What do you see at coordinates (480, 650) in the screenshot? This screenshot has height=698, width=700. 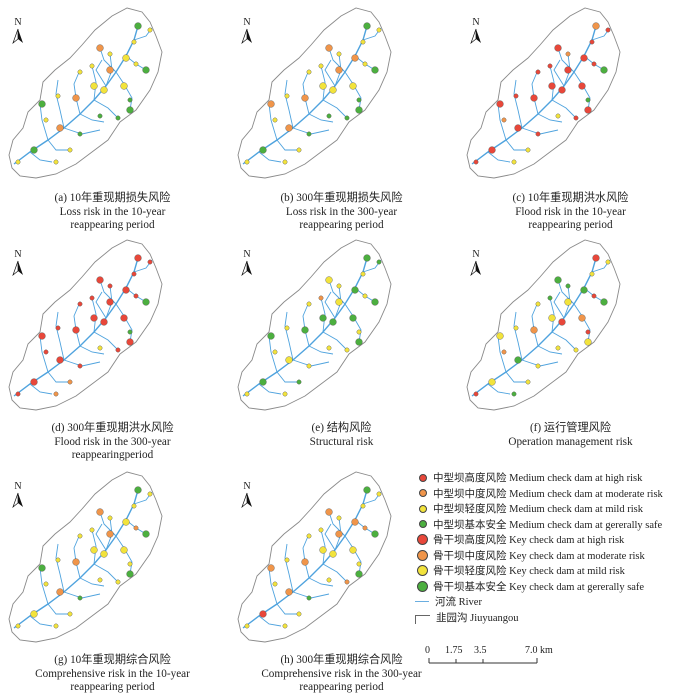 I see `scale-tick-label: 3.5` at bounding box center [480, 650].